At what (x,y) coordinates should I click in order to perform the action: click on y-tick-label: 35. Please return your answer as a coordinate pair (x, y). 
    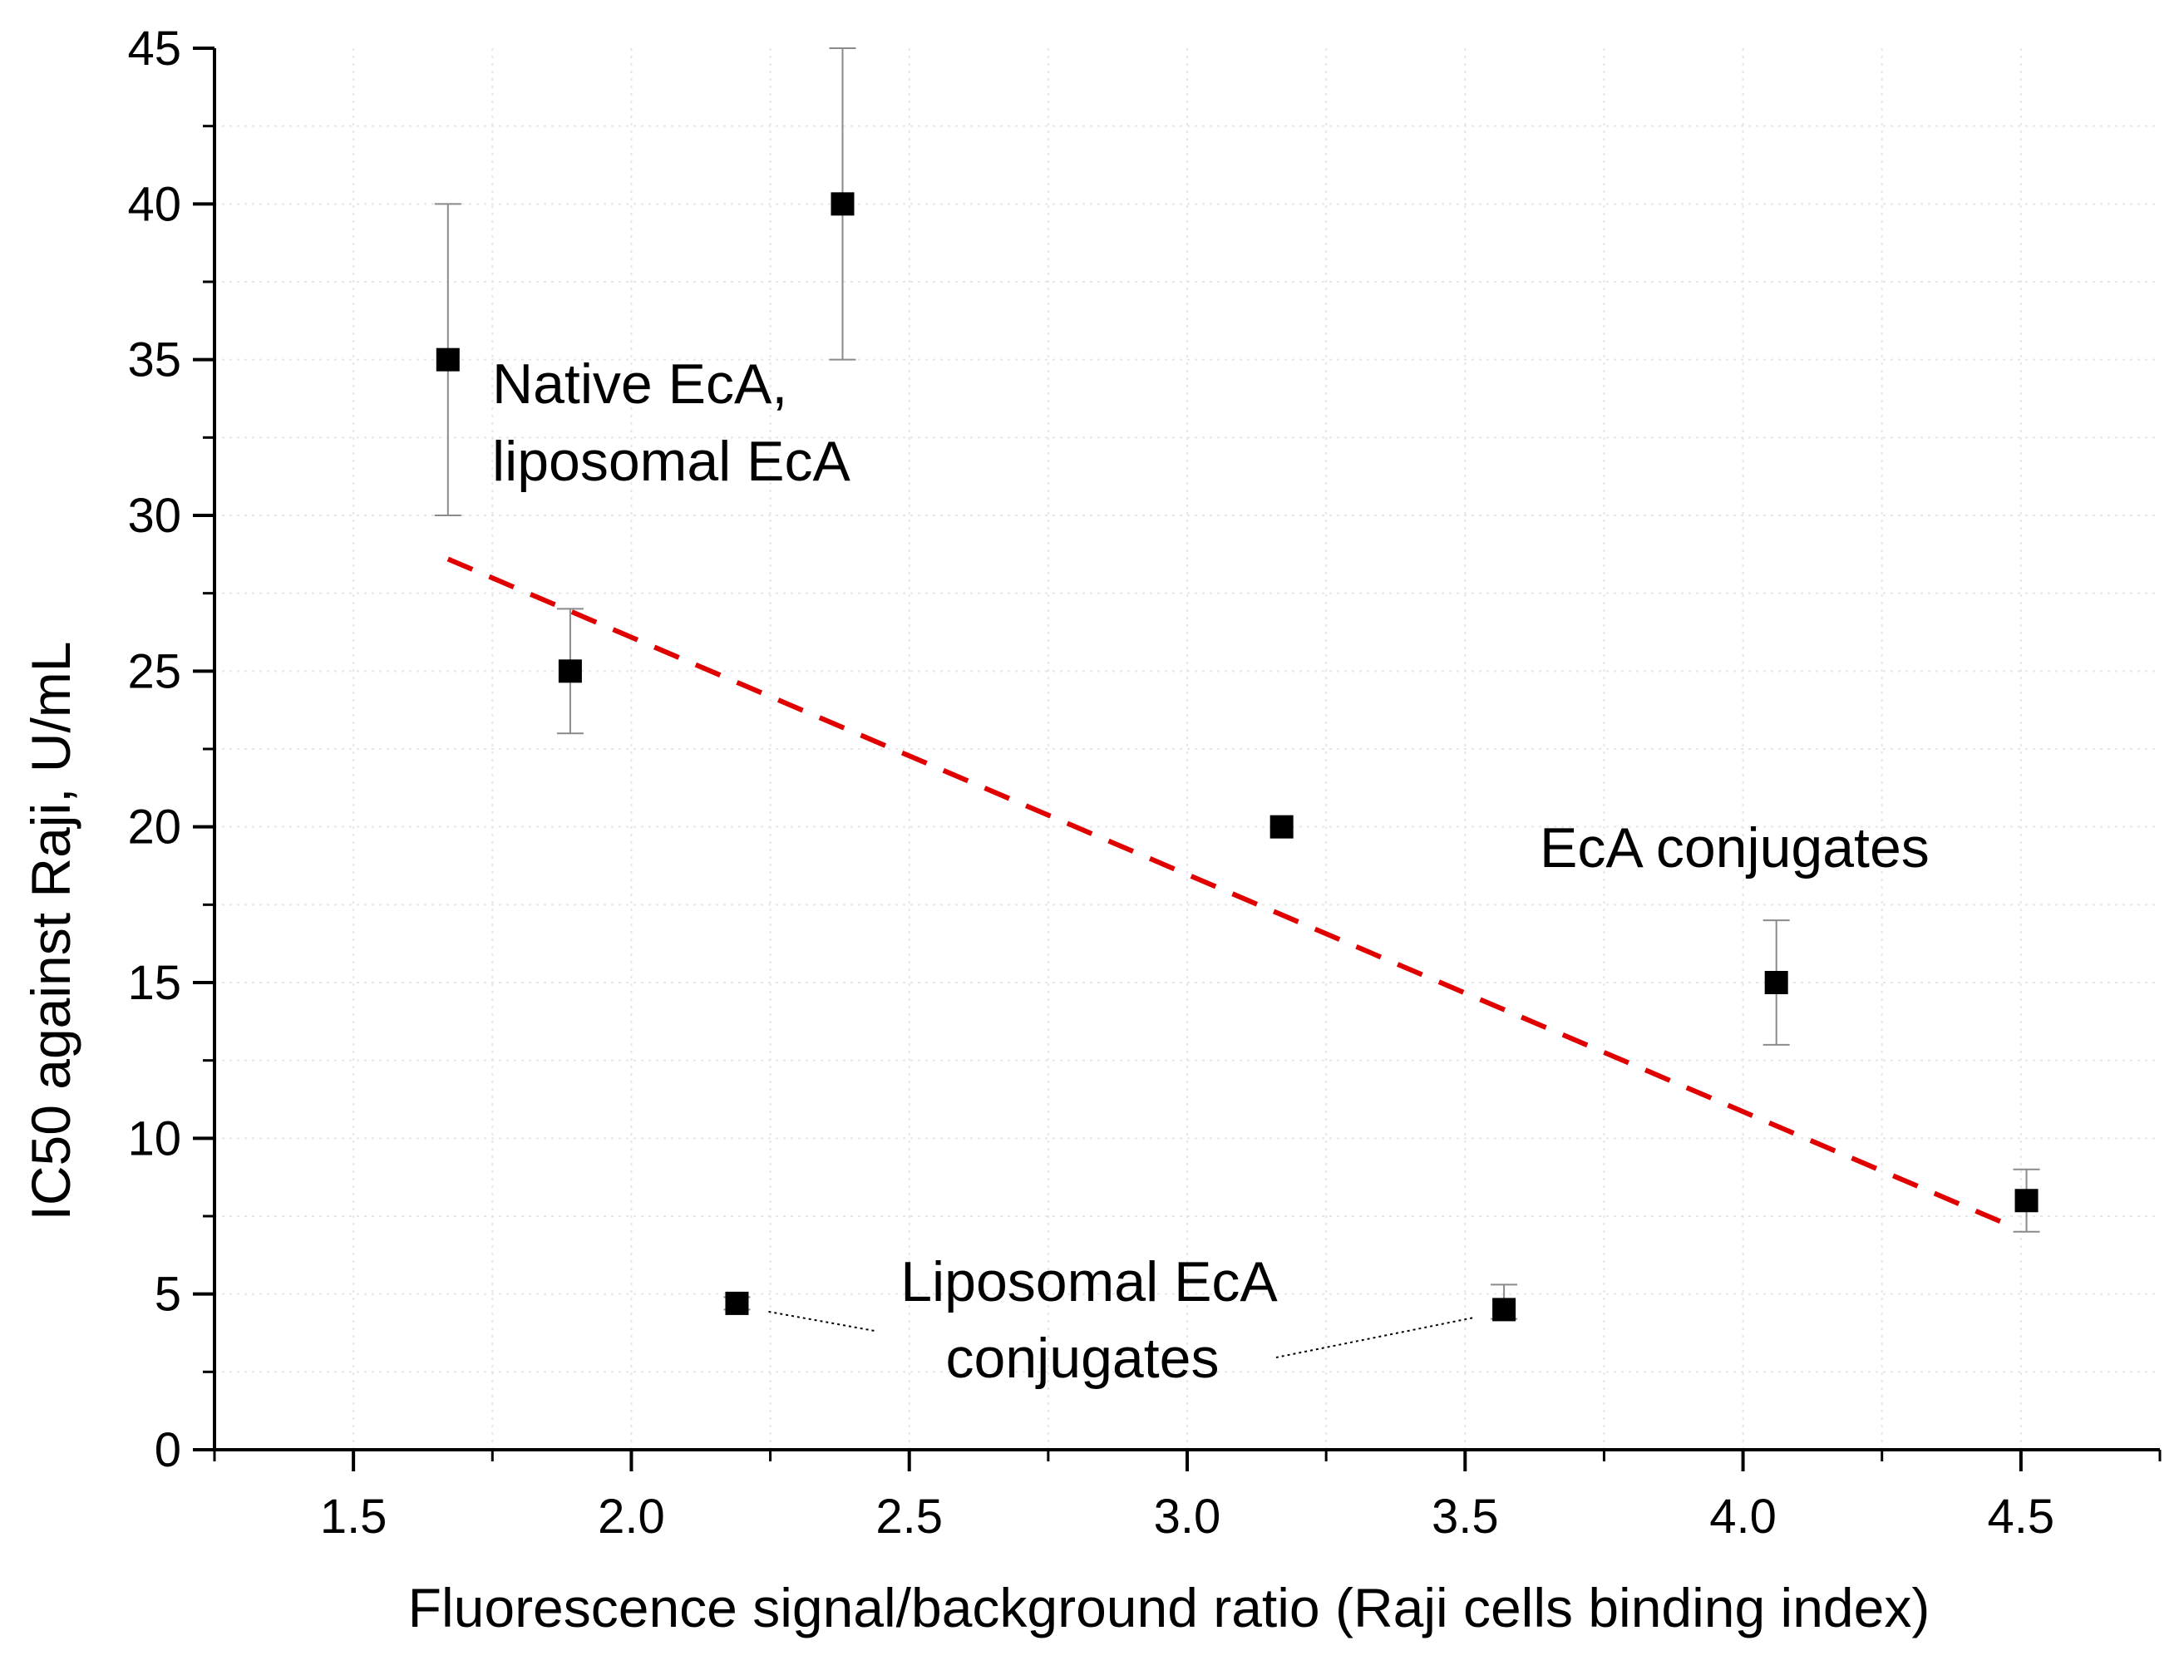
    Looking at the image, I should click on (154, 360).